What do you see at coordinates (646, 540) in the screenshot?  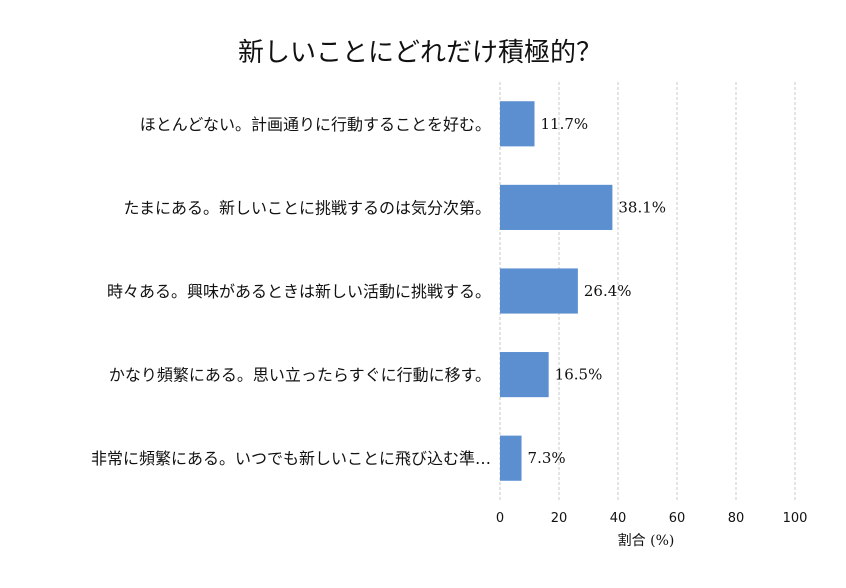 I see `x-axis-label: 割合 (%)` at bounding box center [646, 540].